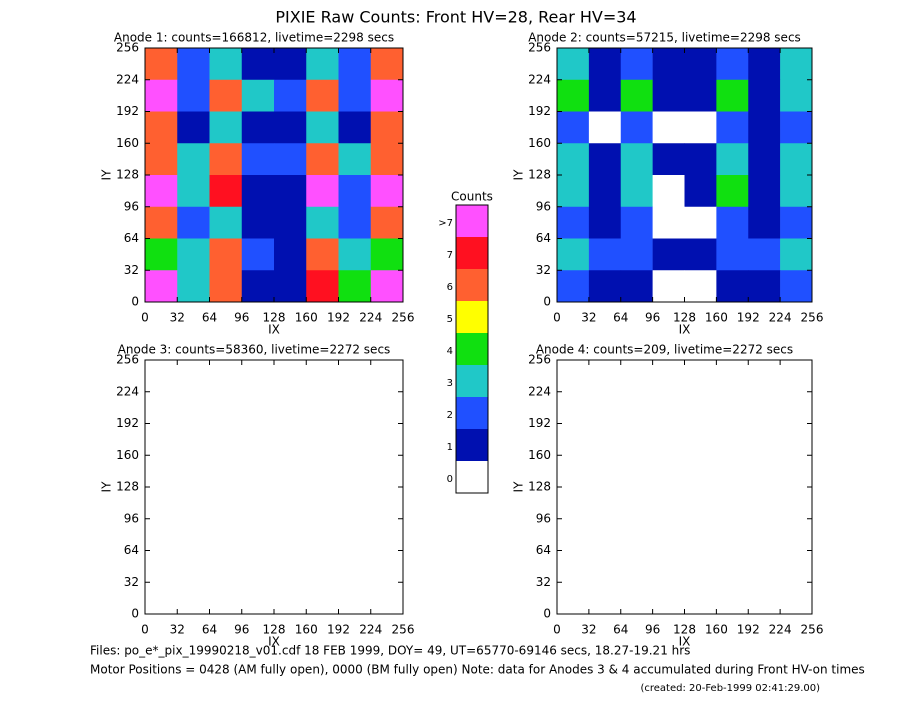  Describe the element at coordinates (730, 688) in the screenshot. I see `footer-created: (created: 20-Feb-1999 02:41:29.00)` at that location.